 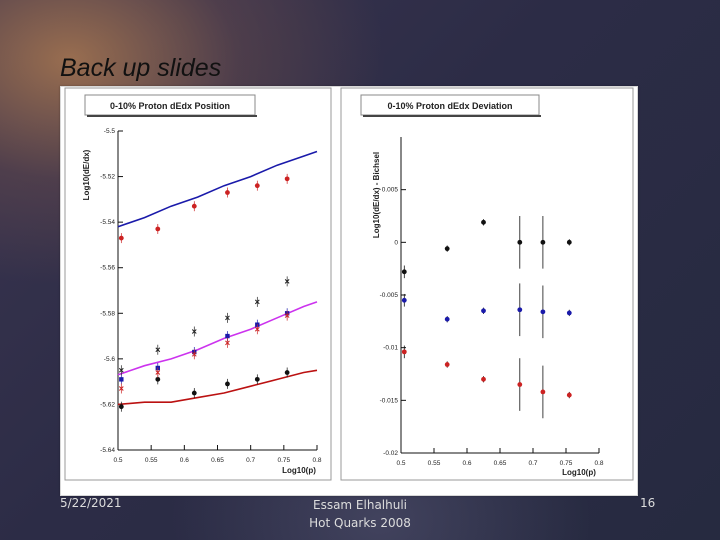 I want to click on left-ytick-label: -5.52, so click(x=107, y=177).